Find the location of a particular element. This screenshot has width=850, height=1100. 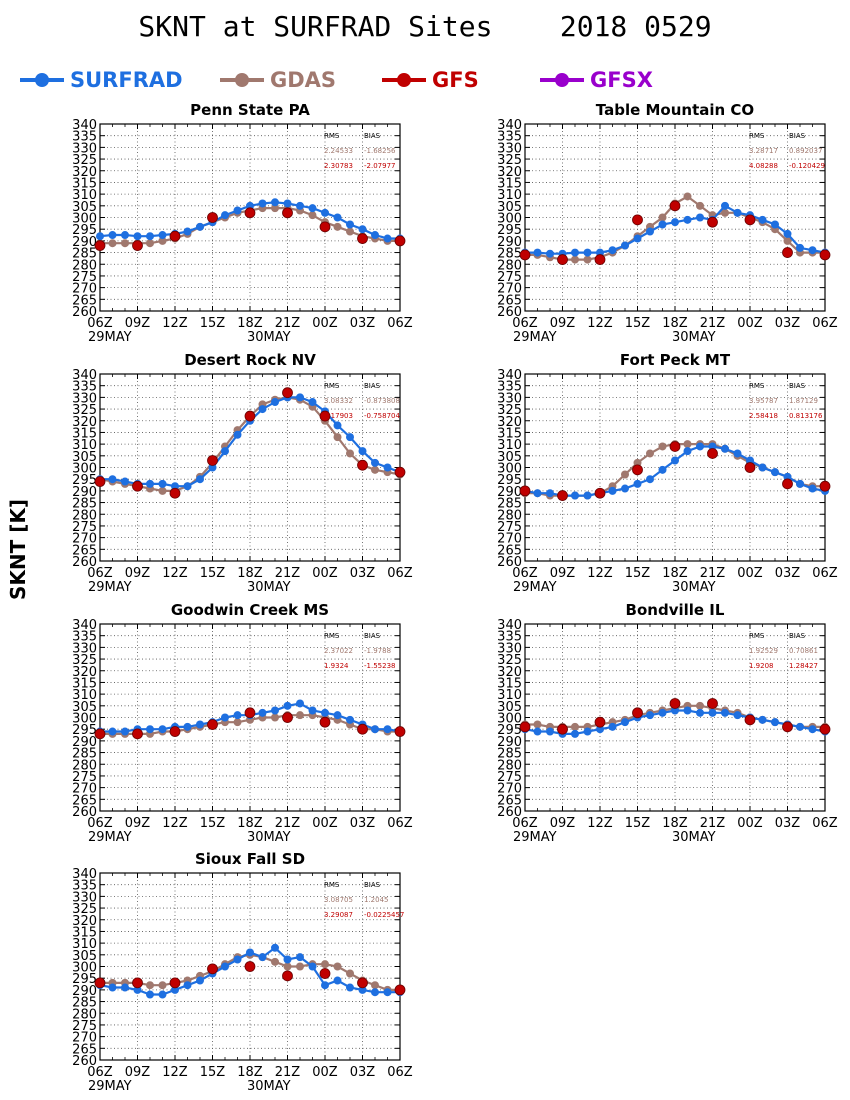

stats-bias: -0.0225457 is located at coordinates (384, 915).